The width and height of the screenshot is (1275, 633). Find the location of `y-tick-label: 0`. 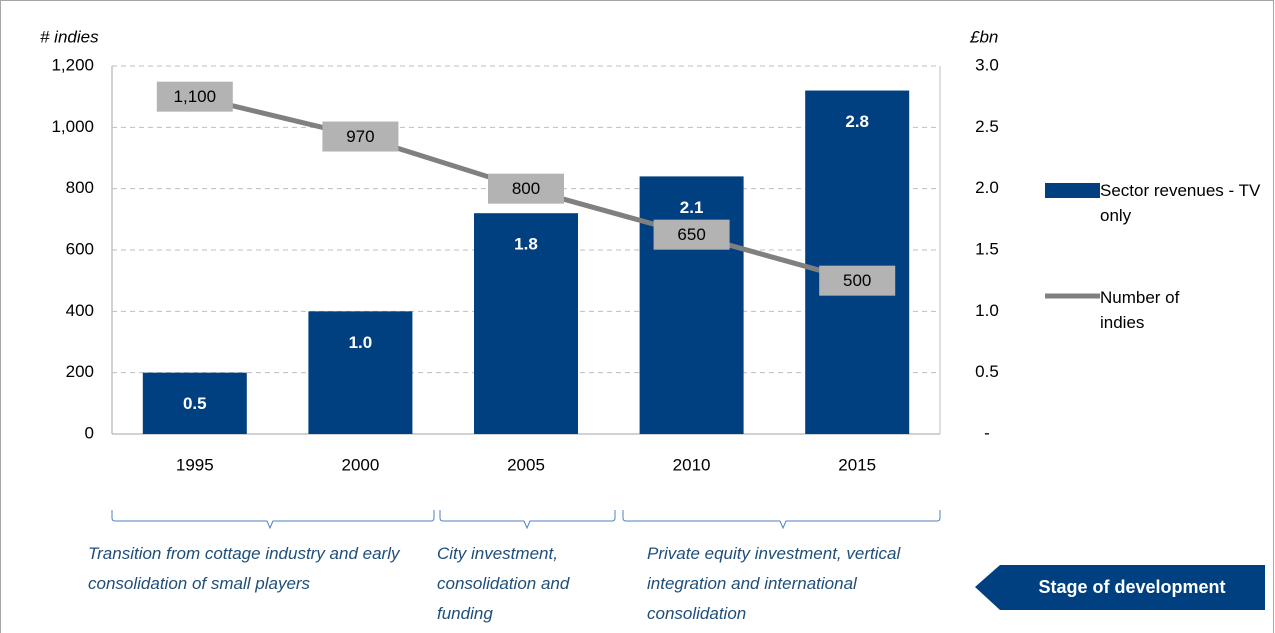

y-tick-label: 0 is located at coordinates (89, 432).